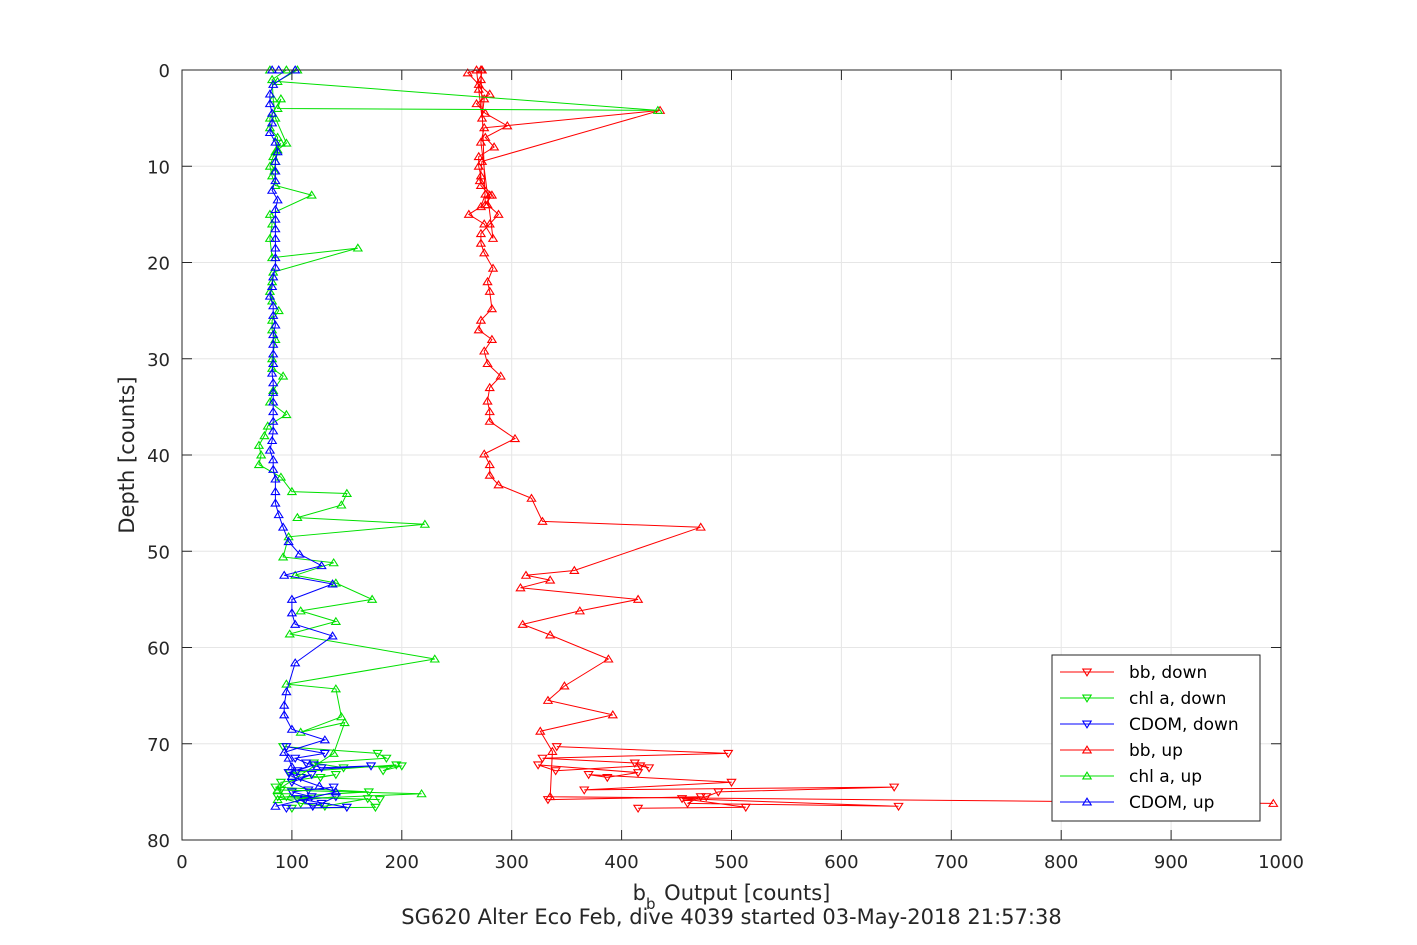  Describe the element at coordinates (1121, 751) in the screenshot. I see `legend-item: bb, up` at that location.